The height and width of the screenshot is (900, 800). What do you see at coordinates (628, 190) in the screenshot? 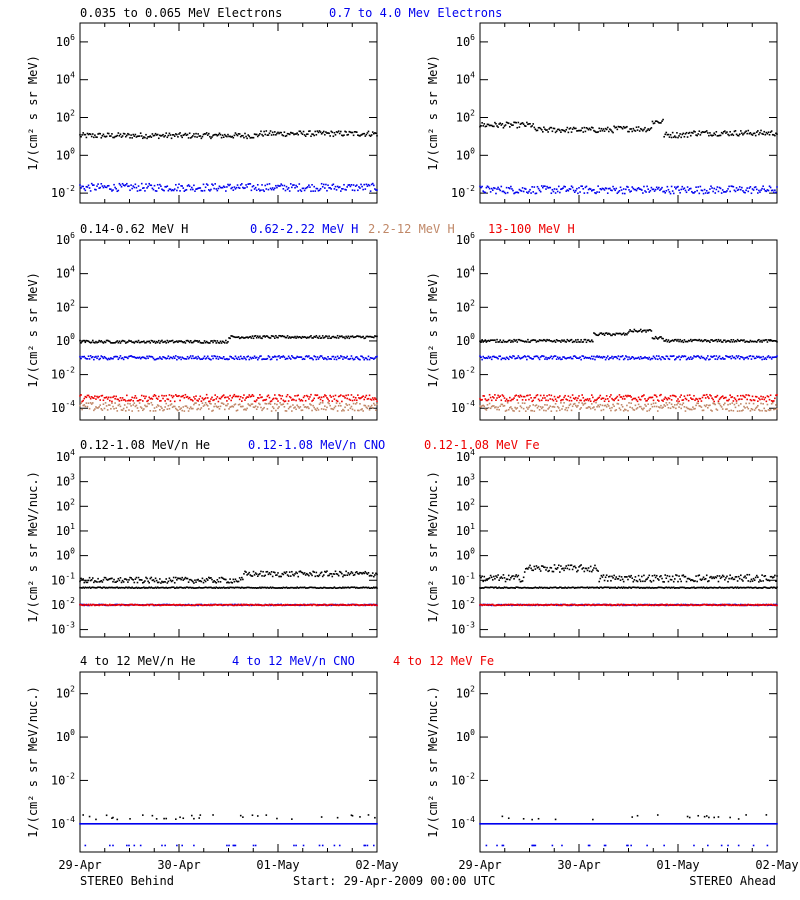
I see `series-blue` at bounding box center [628, 190].